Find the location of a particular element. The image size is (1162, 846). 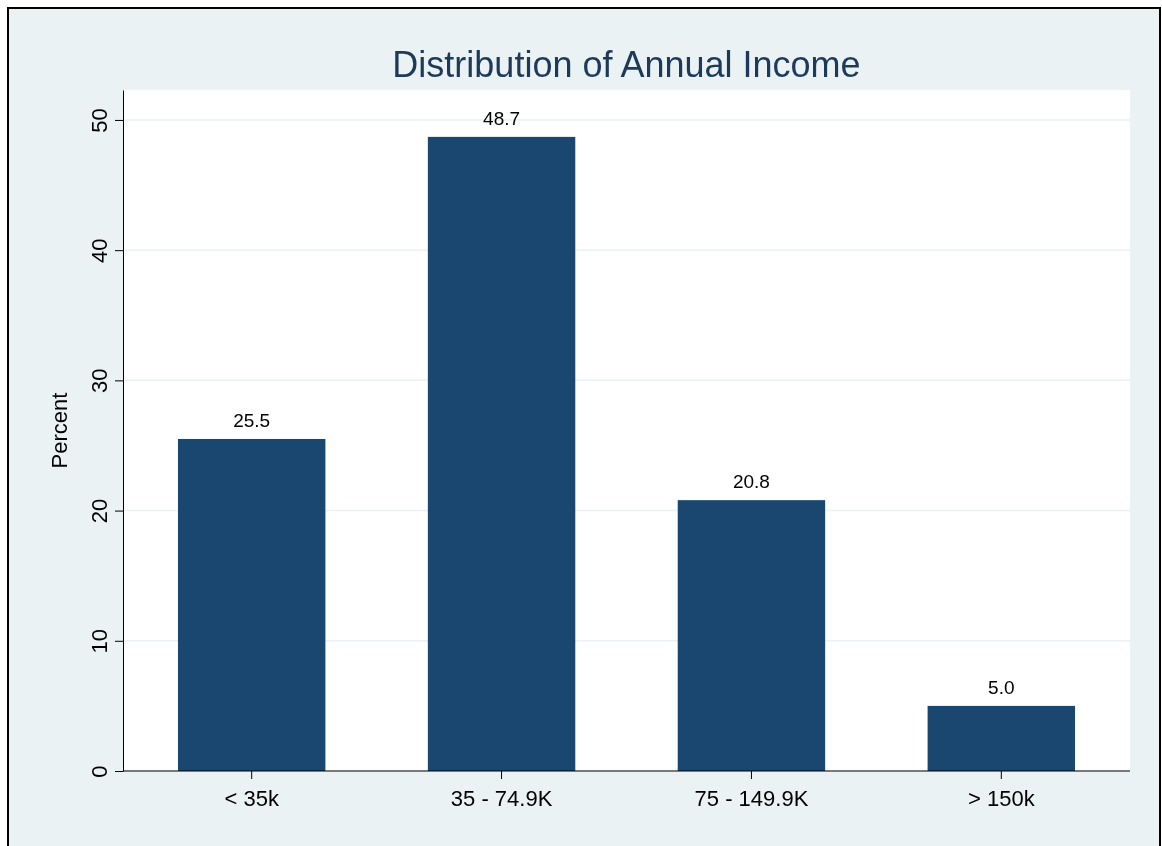

data-label: 5.0 is located at coordinates (1001, 687).